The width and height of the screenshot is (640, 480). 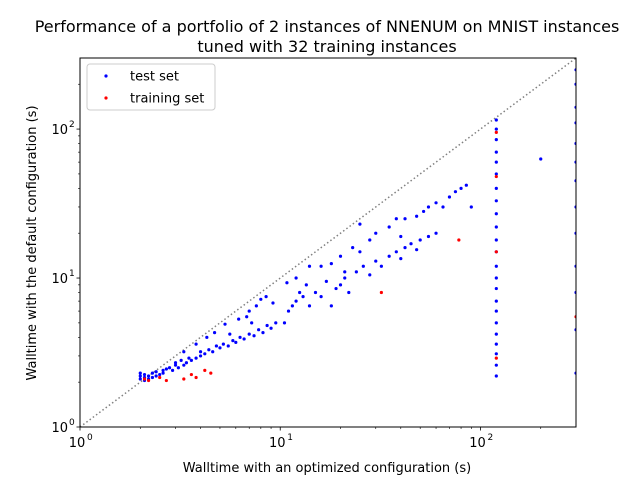 What do you see at coordinates (290, 438) in the screenshot?
I see `x-tick-exponent: 1` at bounding box center [290, 438].